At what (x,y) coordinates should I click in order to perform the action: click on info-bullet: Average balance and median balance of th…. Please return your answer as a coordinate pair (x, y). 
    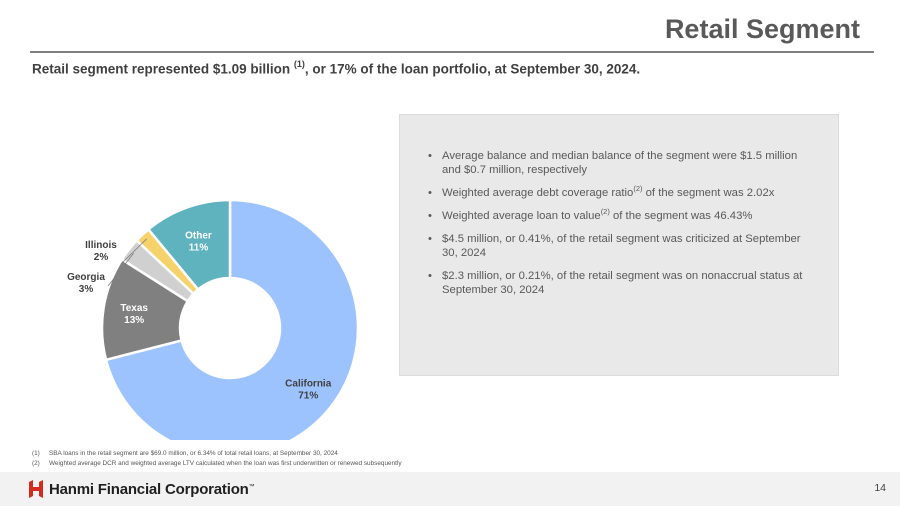
    Looking at the image, I should click on (621, 163).